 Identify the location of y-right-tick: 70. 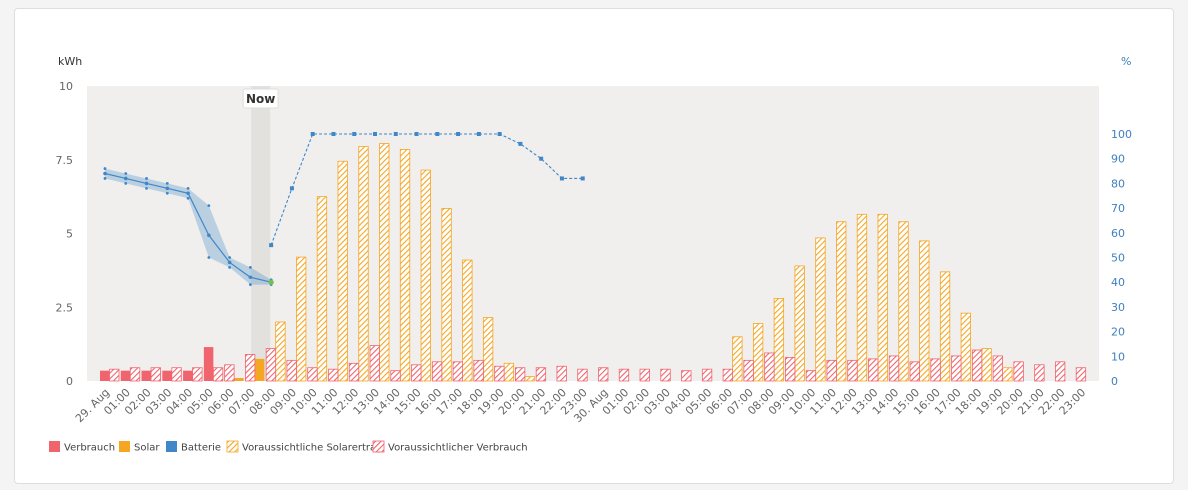
(1118, 208).